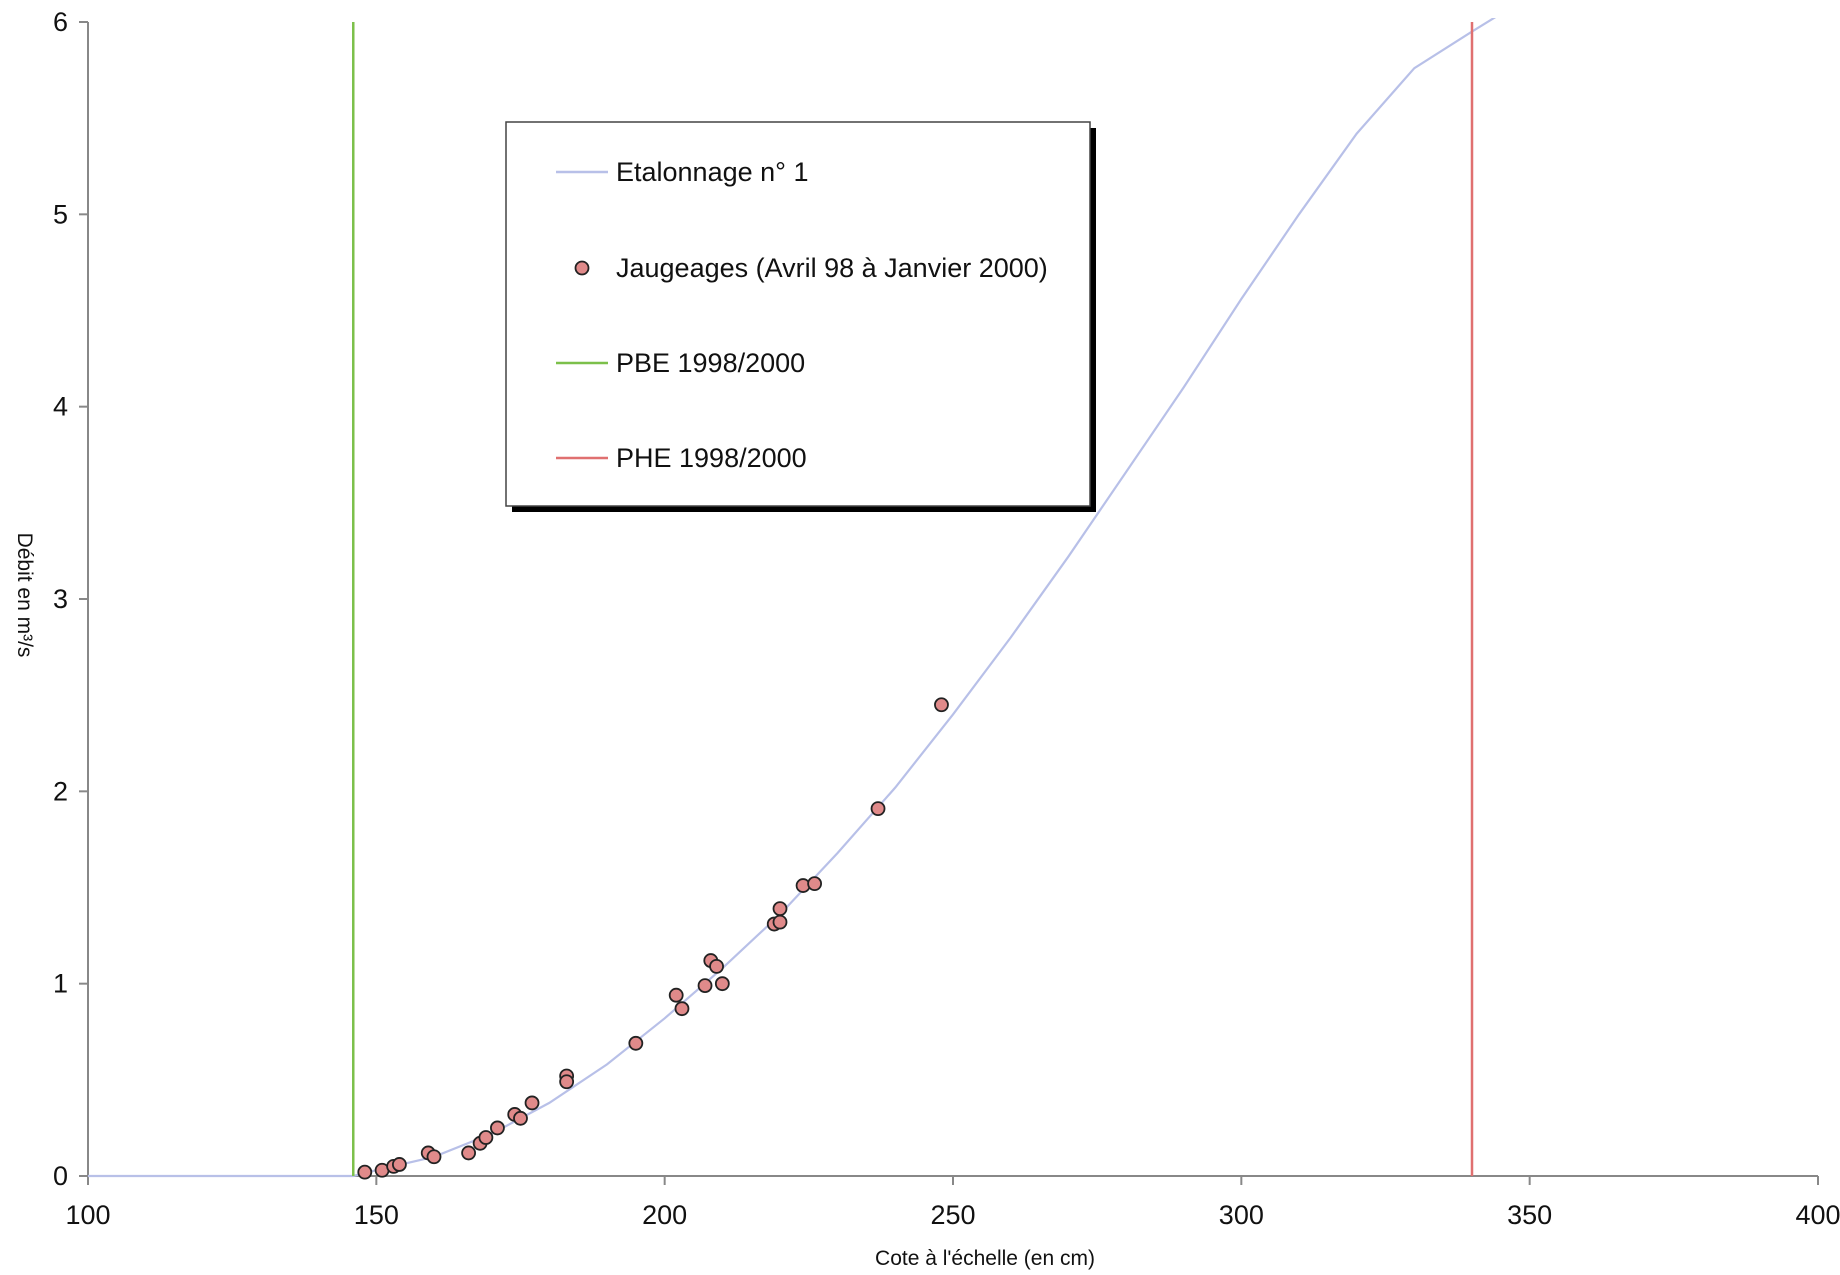 The image size is (1840, 1275). I want to click on legend-box, so click(798, 314).